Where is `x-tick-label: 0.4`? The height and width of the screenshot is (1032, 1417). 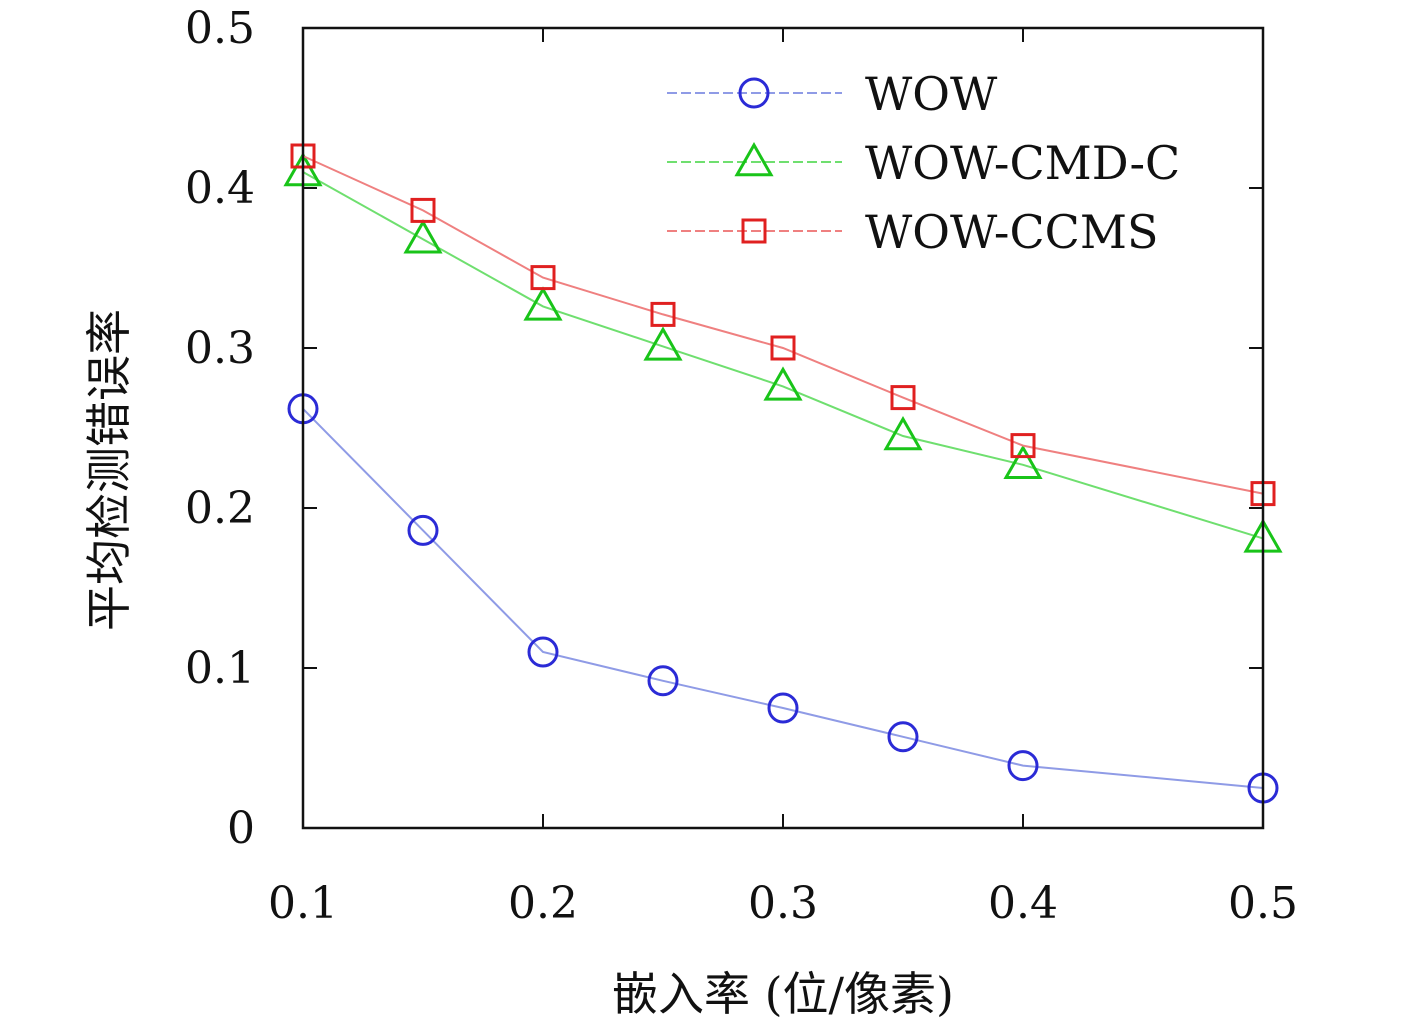
x-tick-label: 0.4 is located at coordinates (1023, 903).